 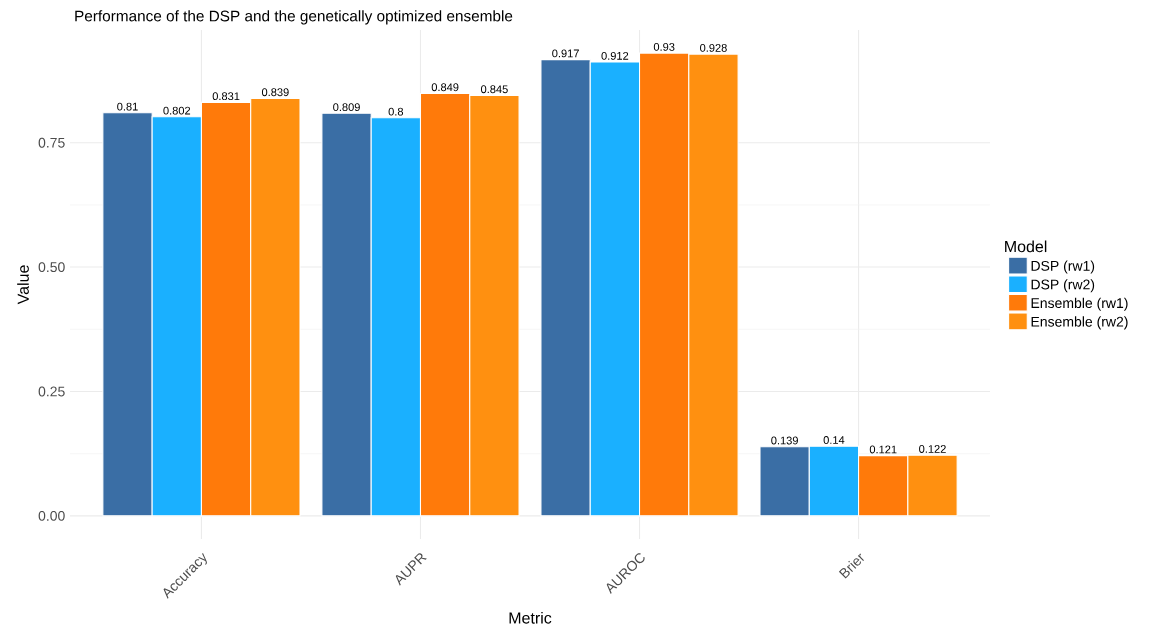 I want to click on legend-label: DSP (rw2), so click(x=1063, y=286).